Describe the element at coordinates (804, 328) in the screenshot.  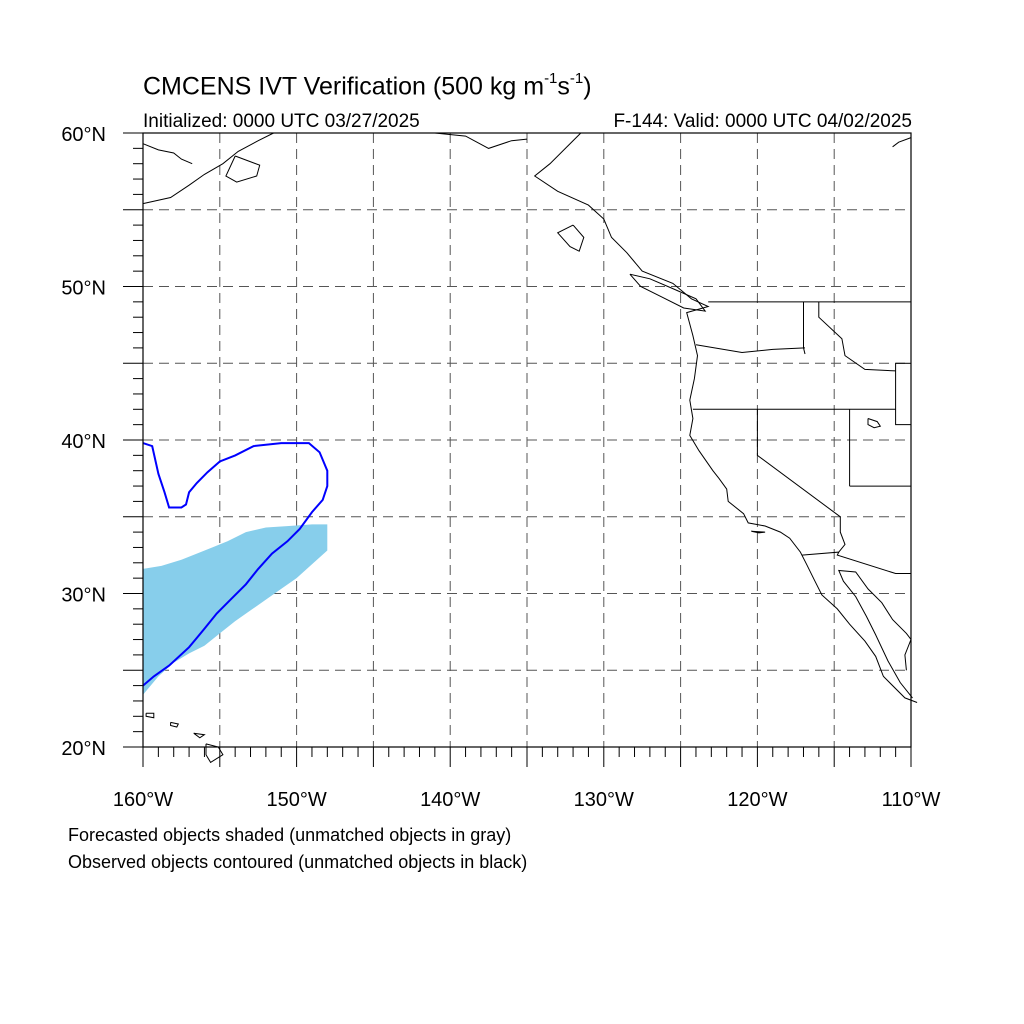
I see `border-id-wa` at that location.